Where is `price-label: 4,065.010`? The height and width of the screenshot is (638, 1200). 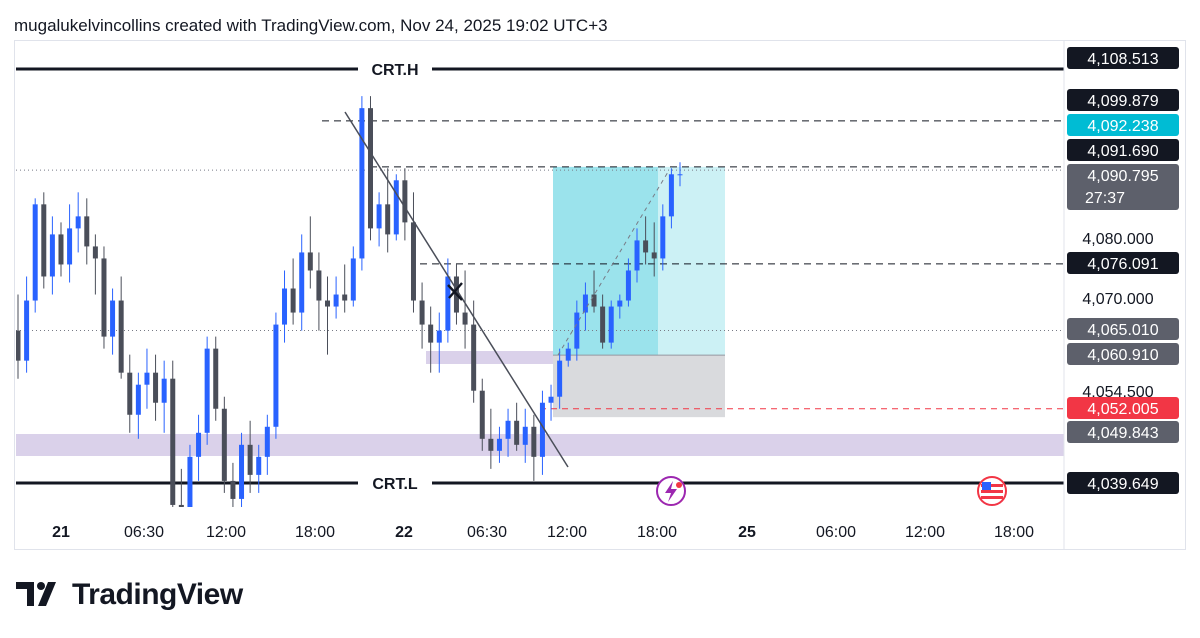
price-label: 4,065.010 is located at coordinates (1122, 330).